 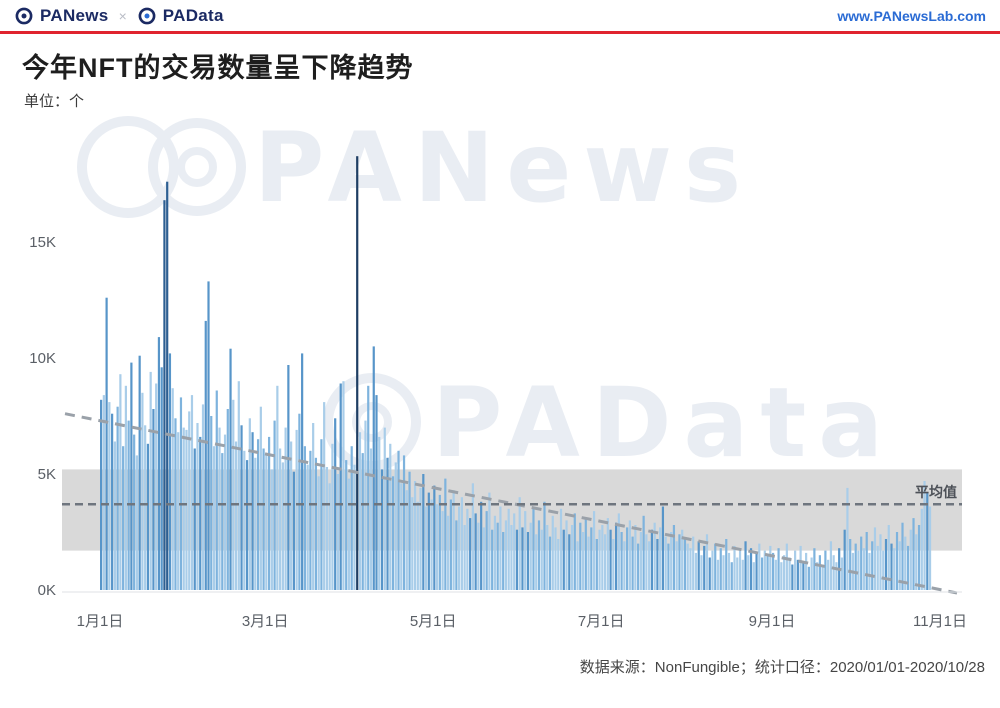 What do you see at coordinates (409, 168) in the screenshot?
I see `panews-watermark: PANews` at bounding box center [409, 168].